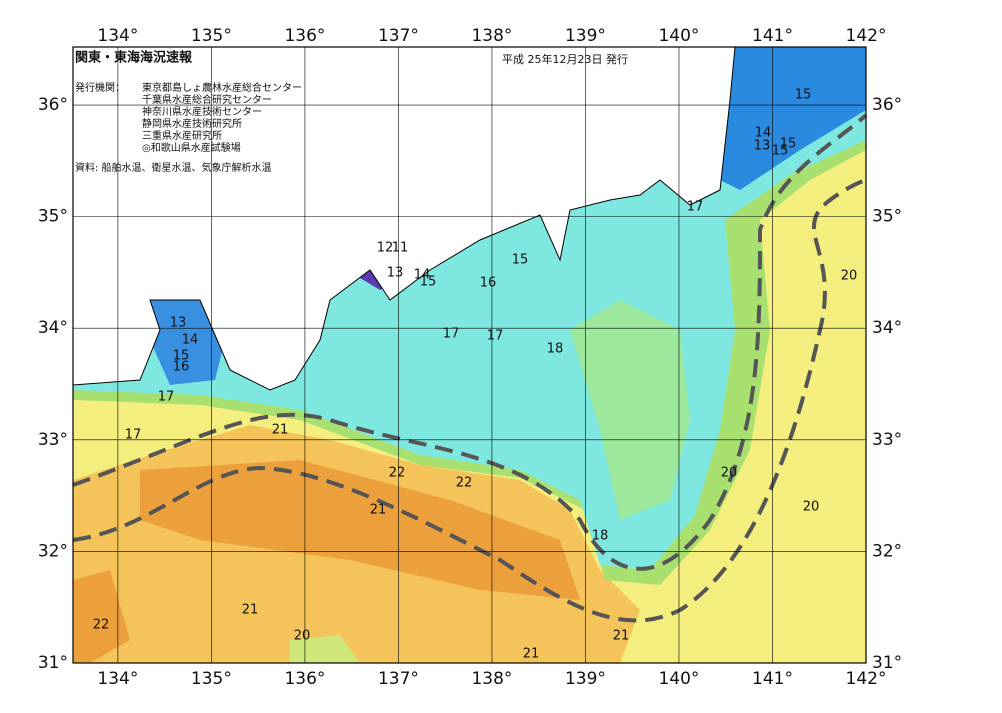  Describe the element at coordinates (793, 118) in the screenshot. I see `sea-blue` at that location.